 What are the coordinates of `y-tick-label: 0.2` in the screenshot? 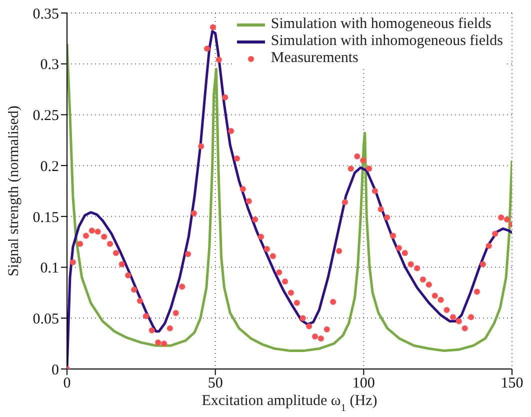 It's located at (49, 166).